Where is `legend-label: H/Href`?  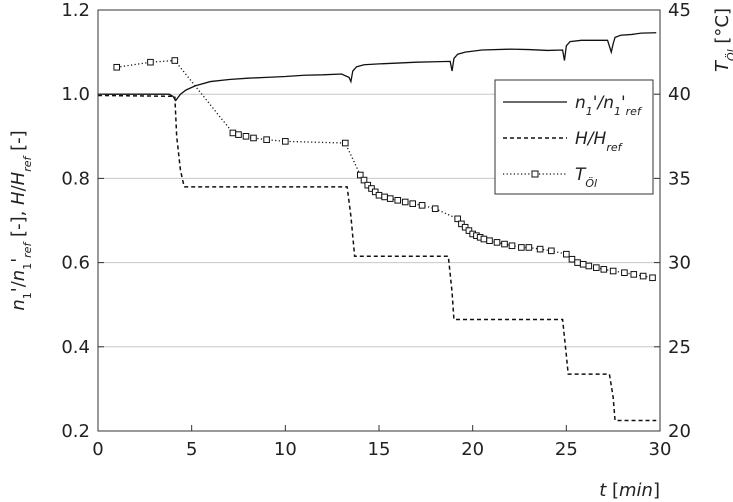
legend-label: H/Href is located at coordinates (599, 141).